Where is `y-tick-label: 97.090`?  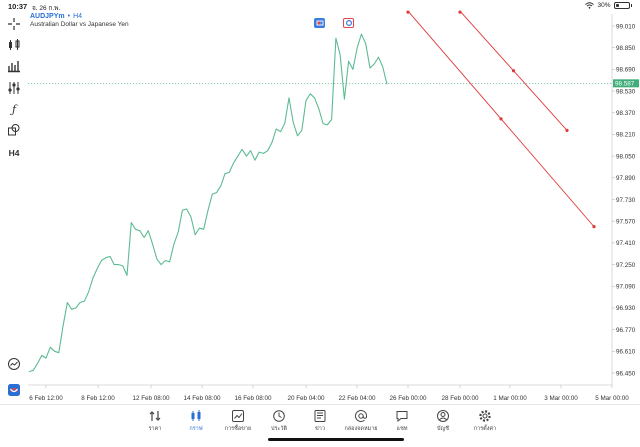 y-tick-label: 97.090 is located at coordinates (626, 287).